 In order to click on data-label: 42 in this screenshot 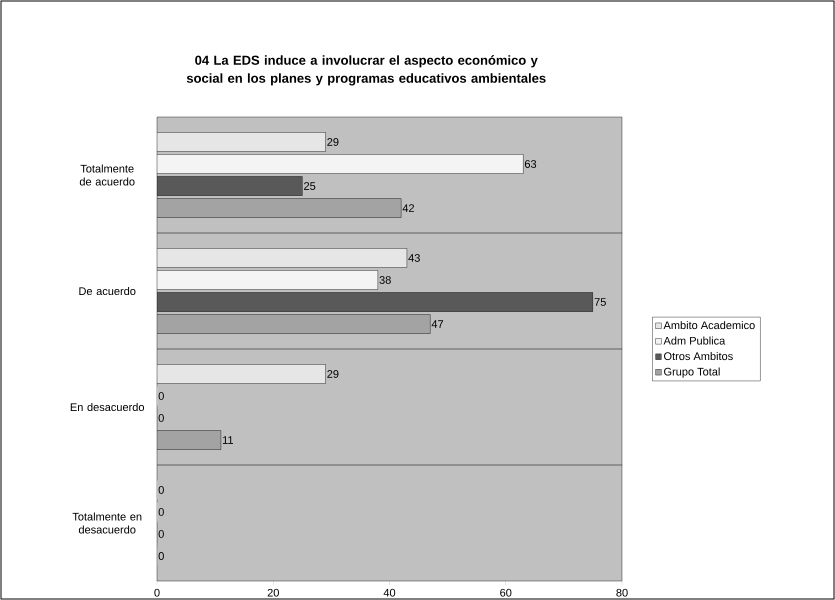, I will do `click(408, 208)`.